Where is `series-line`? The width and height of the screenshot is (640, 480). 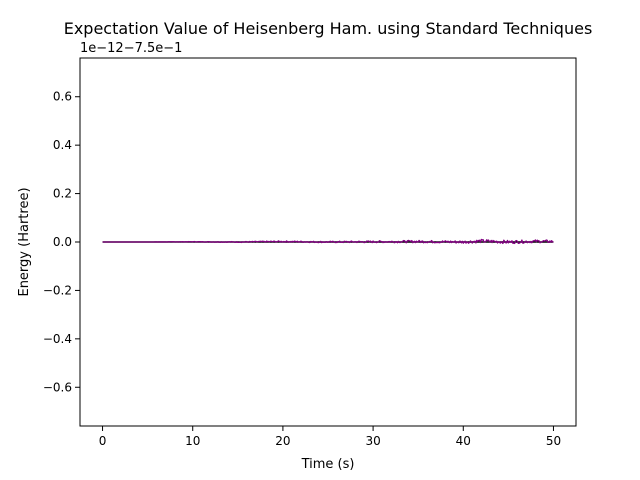 series-line is located at coordinates (328, 241).